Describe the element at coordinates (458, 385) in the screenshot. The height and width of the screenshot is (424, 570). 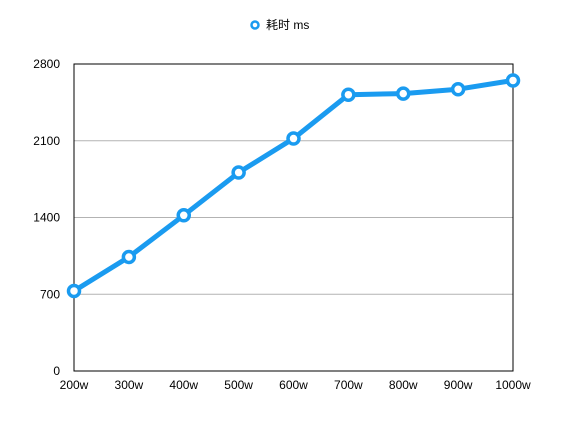
I see `x-tick-label: 900w` at that location.